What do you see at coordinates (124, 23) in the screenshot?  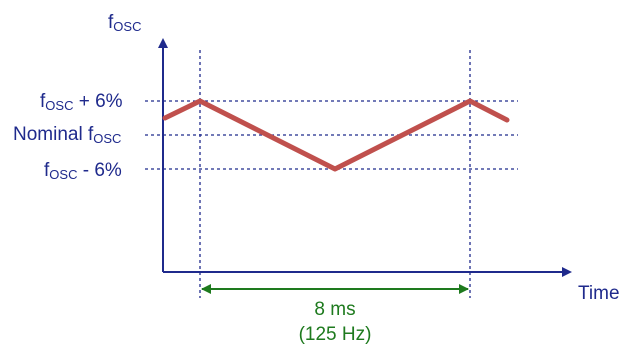 I see `y-axis-label: fOSC` at bounding box center [124, 23].